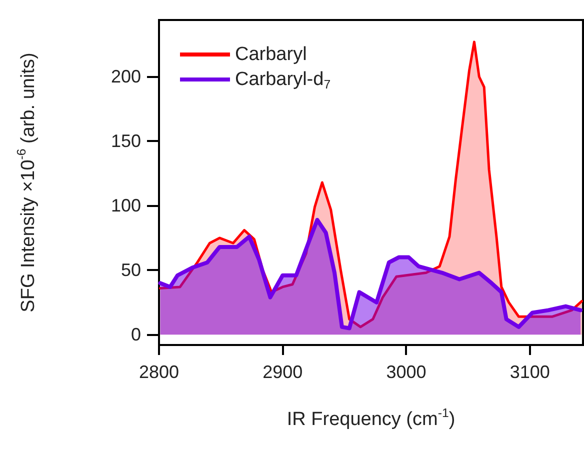 The width and height of the screenshot is (584, 454). Describe the element at coordinates (159, 372) in the screenshot. I see `x-tick-label: 2800` at that location.